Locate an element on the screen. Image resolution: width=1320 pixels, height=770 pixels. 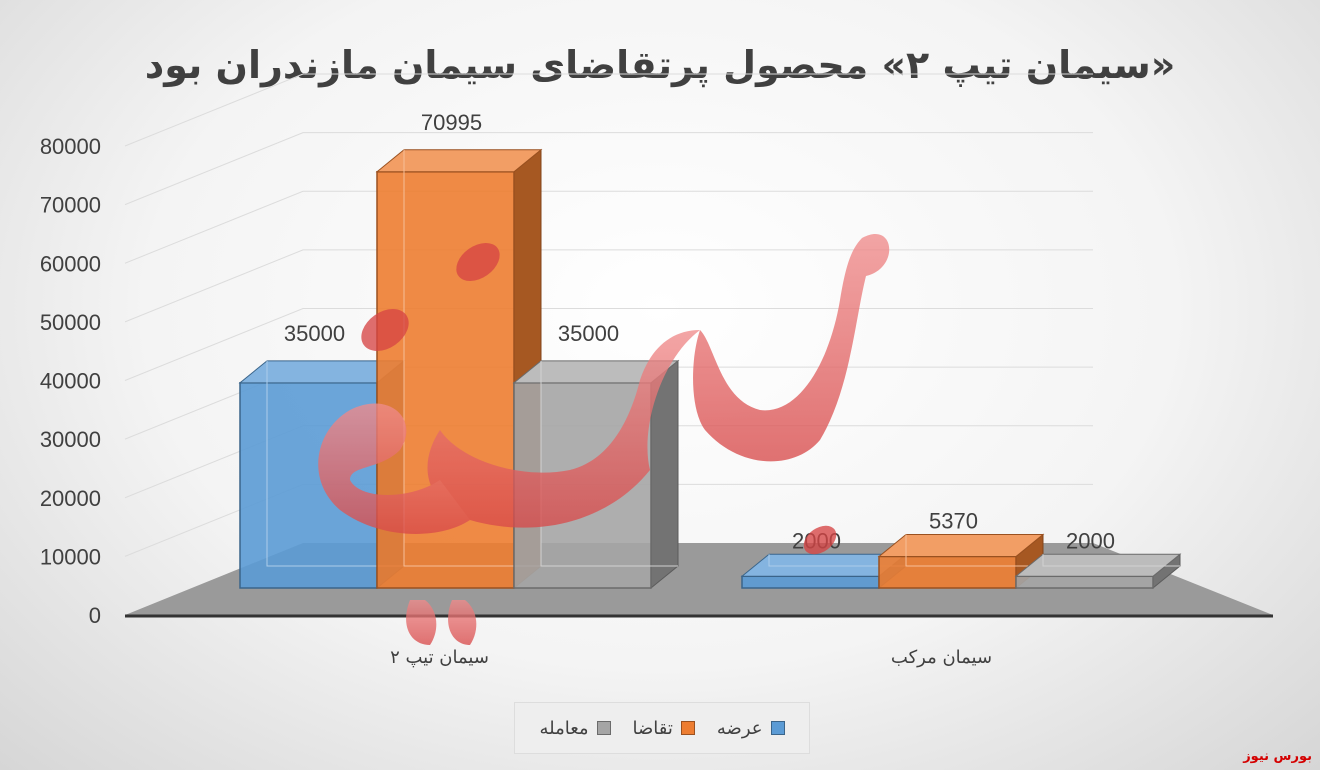
y-tick-label: 50000 is located at coordinates (70, 322).